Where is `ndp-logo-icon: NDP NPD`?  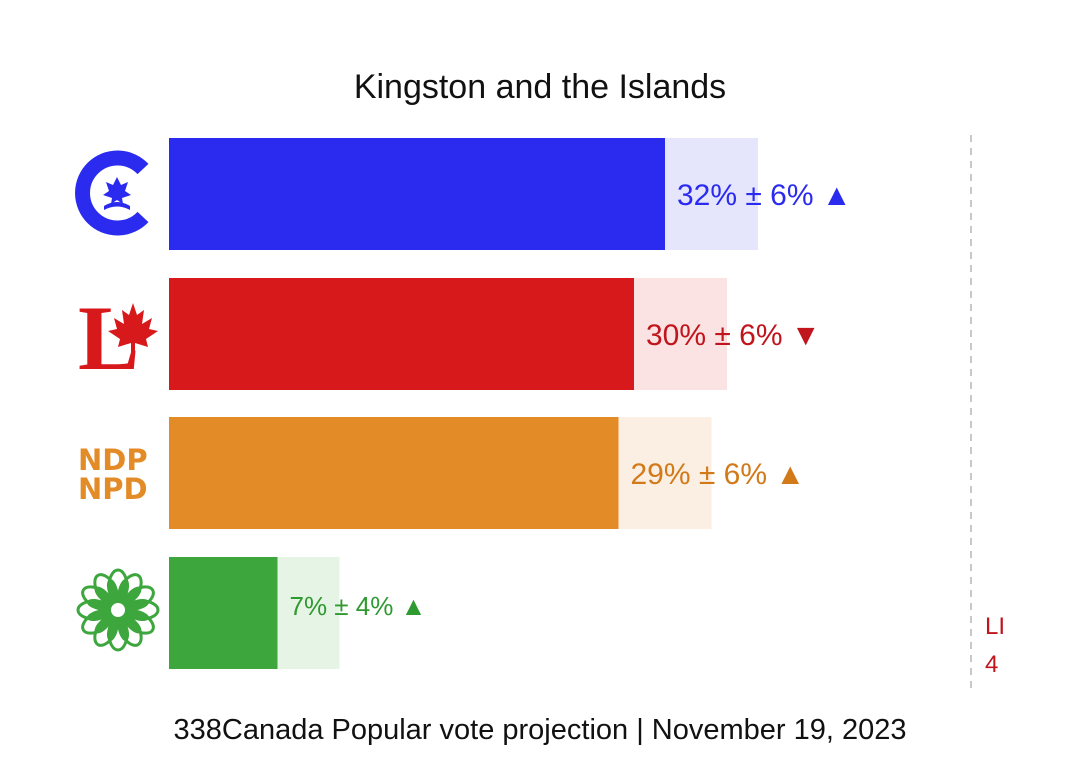 ndp-logo-icon: NDP NPD is located at coordinates (113, 474).